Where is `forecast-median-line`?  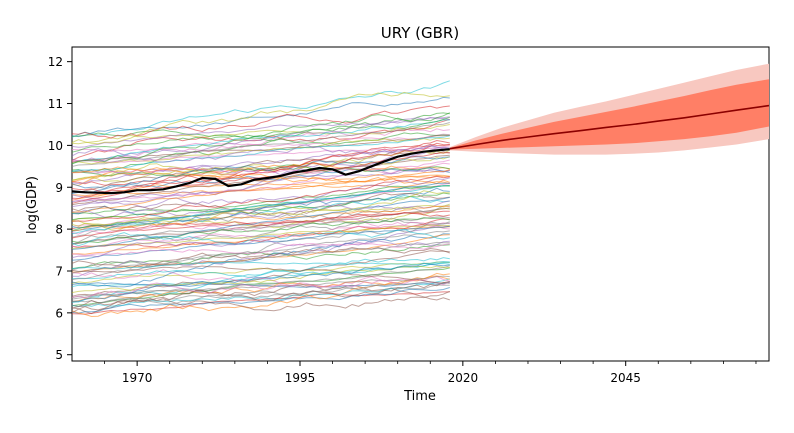
forecast-median-line is located at coordinates (609, 127).